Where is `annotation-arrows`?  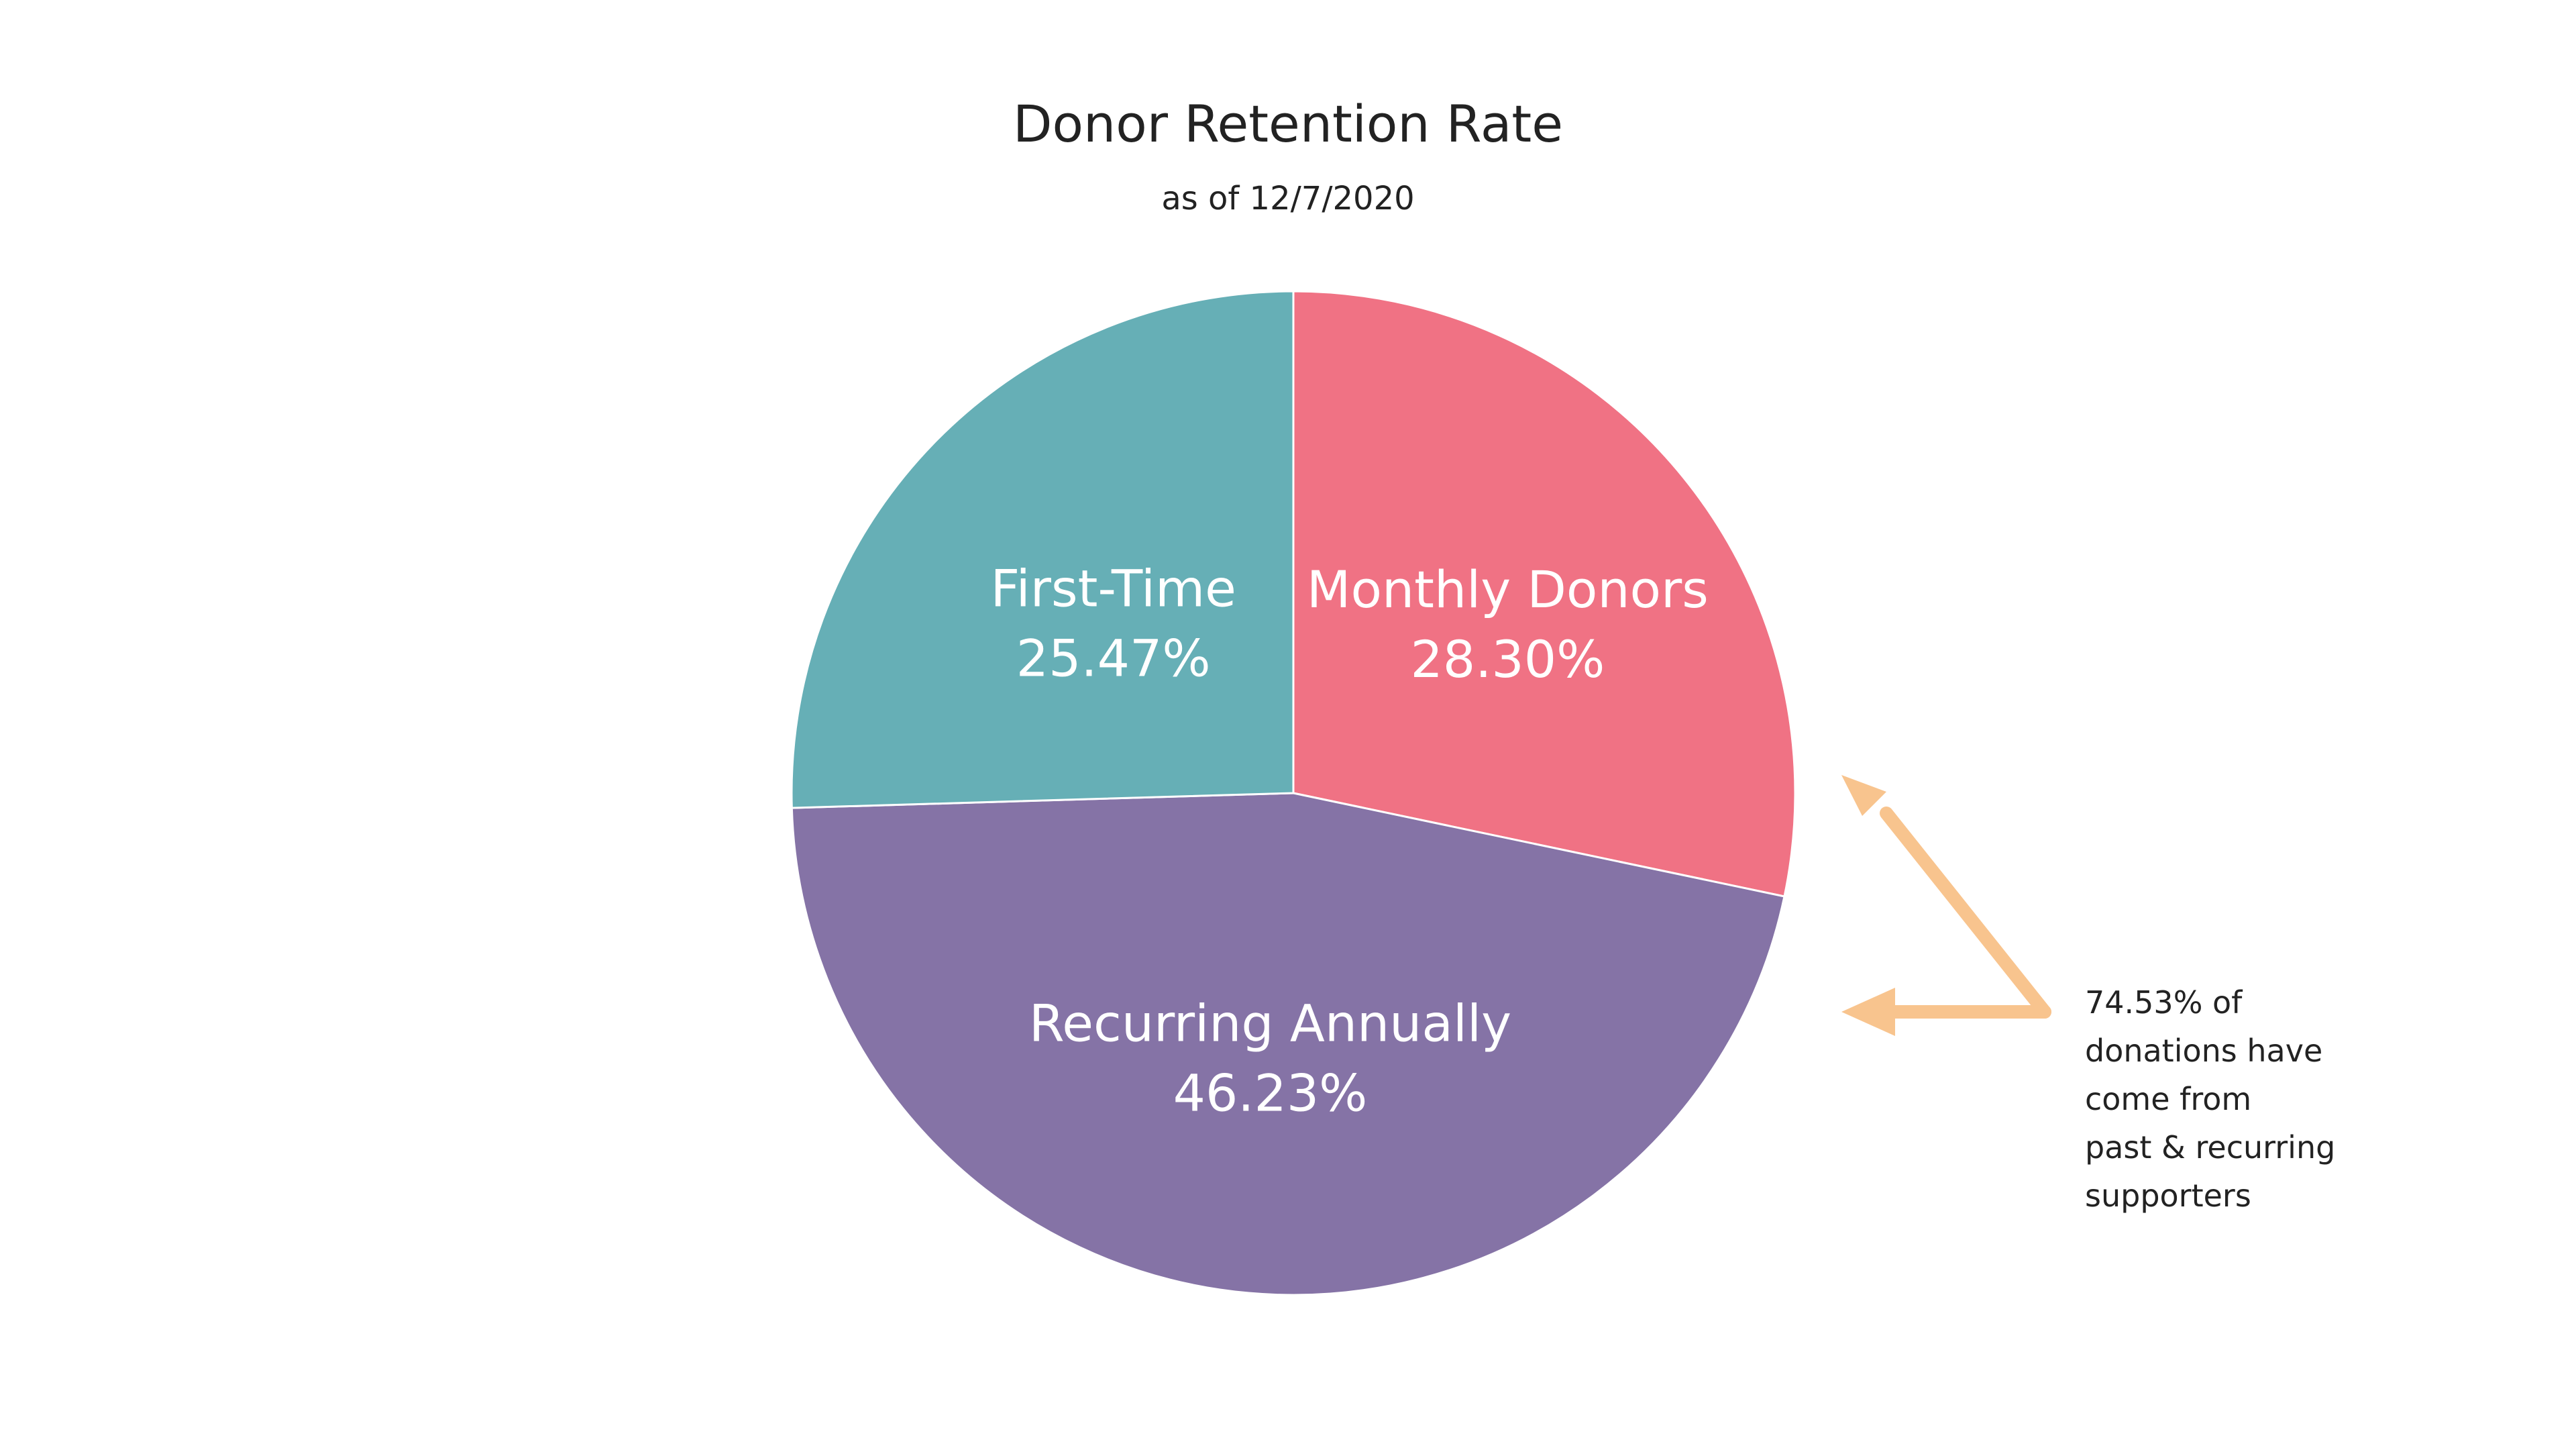 annotation-arrows is located at coordinates (1946, 905).